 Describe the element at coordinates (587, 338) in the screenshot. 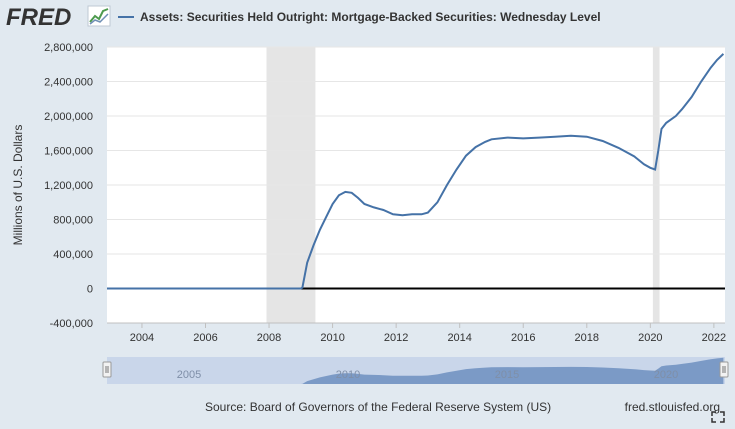

I see `x-tick-label-7: 2018` at that location.